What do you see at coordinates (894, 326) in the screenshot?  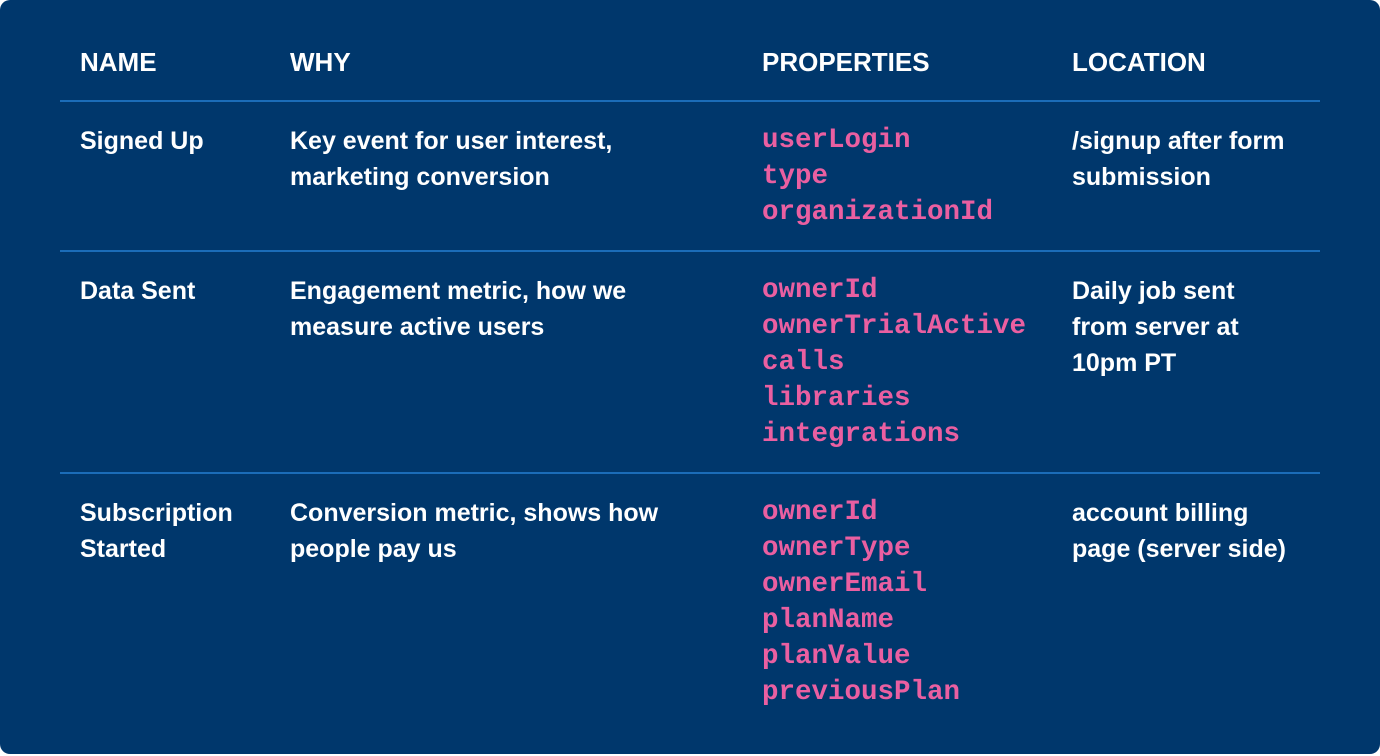 I see `property: ownerTrialActive` at bounding box center [894, 326].